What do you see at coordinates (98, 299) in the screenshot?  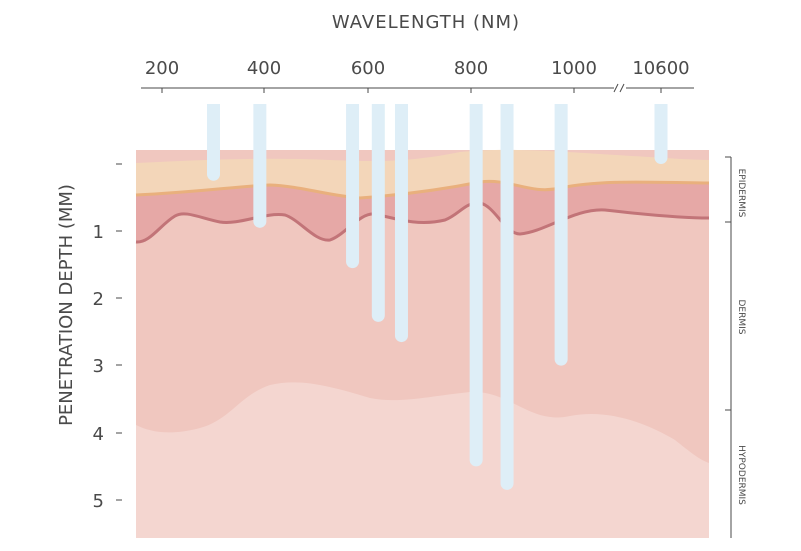 I see `y-tick-label-2: 2` at bounding box center [98, 299].